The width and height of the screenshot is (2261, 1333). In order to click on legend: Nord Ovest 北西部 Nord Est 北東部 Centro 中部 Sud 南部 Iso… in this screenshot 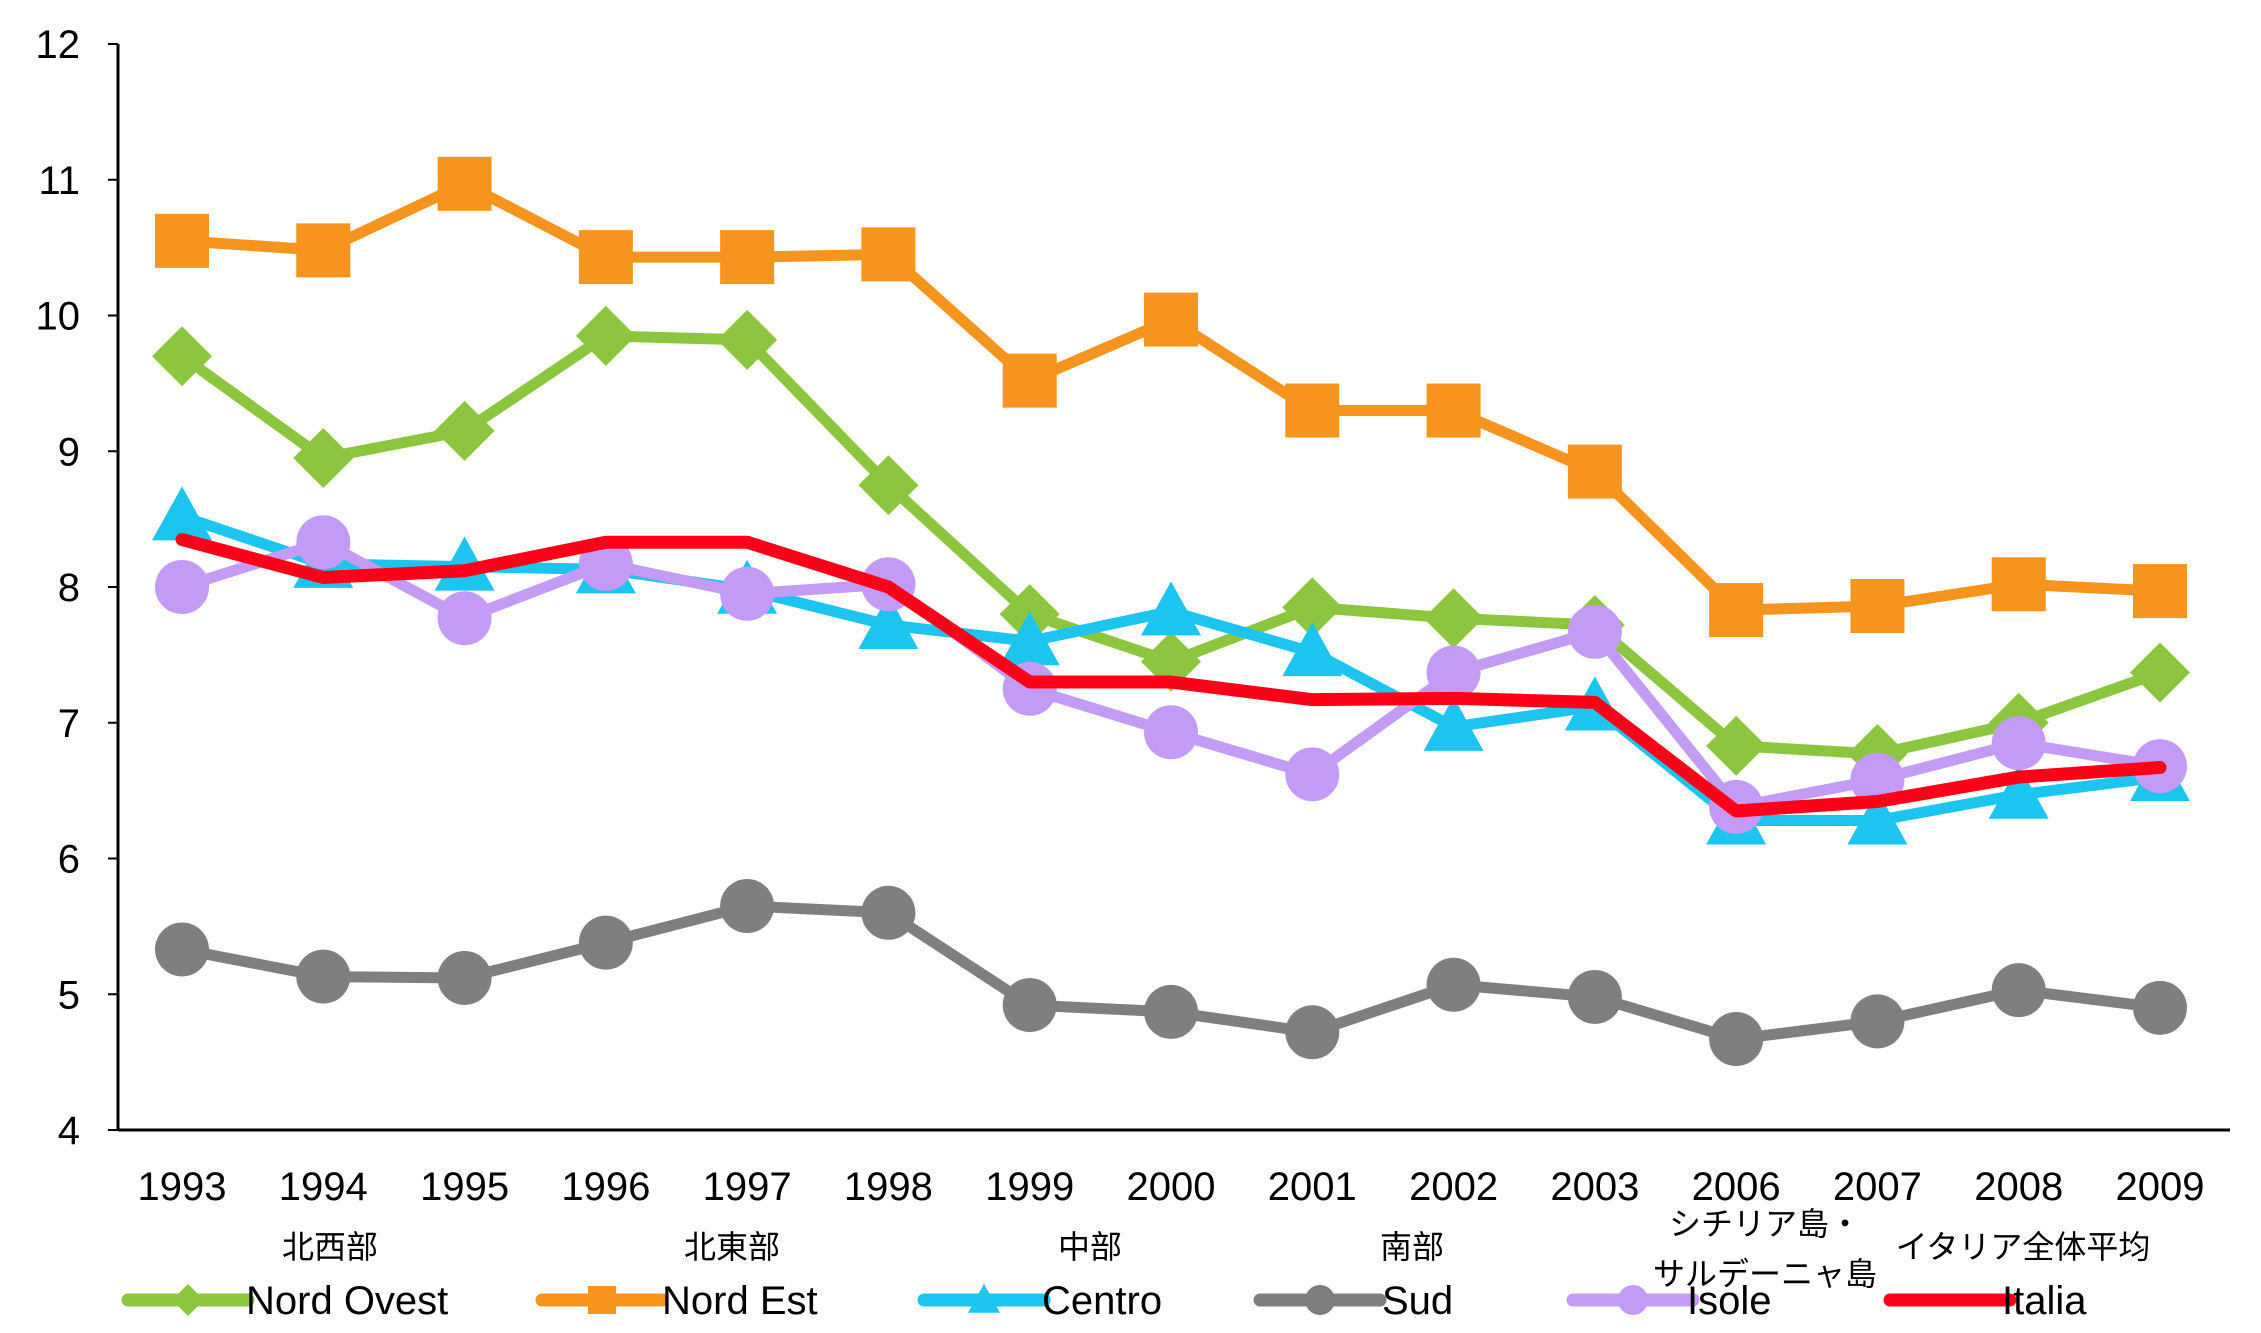, I will do `click(1136, 1264)`.